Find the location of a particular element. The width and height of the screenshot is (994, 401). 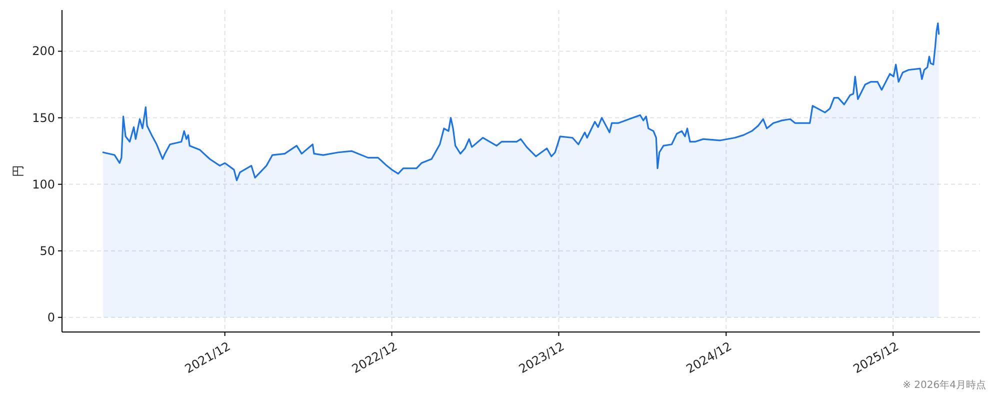

y-axis-title: 円 is located at coordinates (18, 171).